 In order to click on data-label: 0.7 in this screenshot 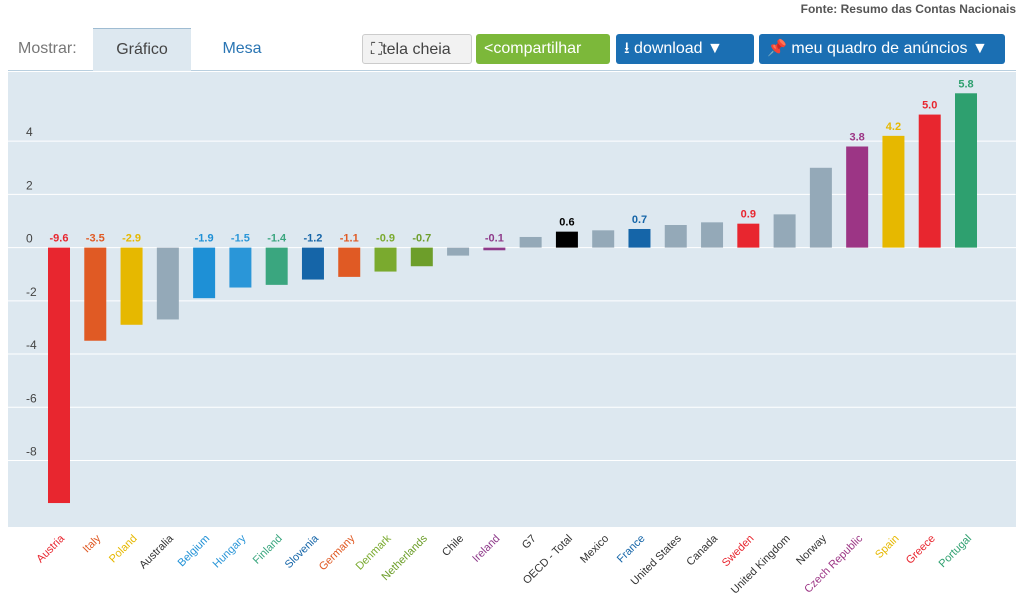, I will do `click(639, 220)`.